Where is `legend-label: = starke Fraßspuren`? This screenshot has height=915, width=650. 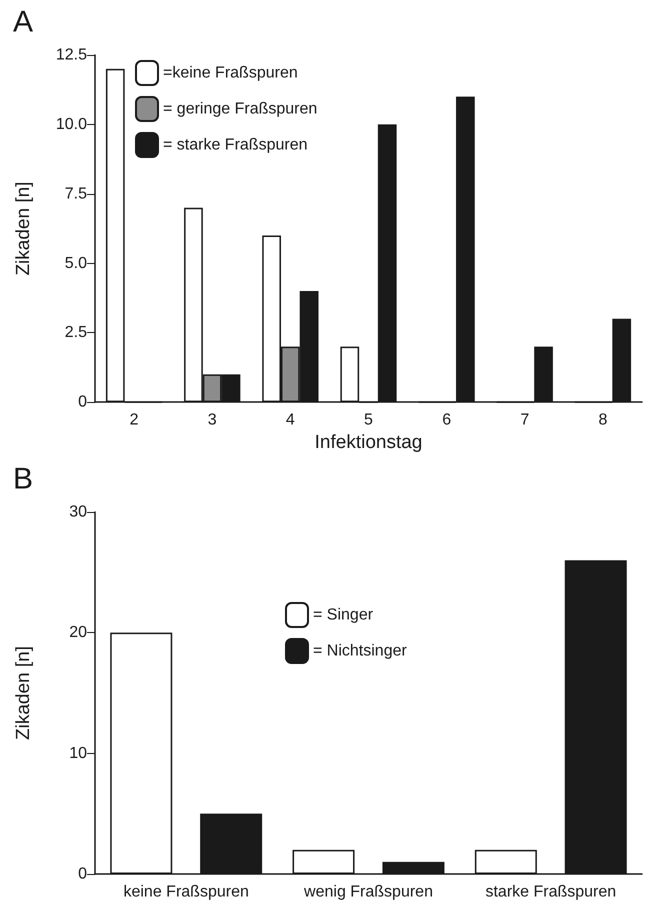 legend-label: = starke Fraßspuren is located at coordinates (235, 145).